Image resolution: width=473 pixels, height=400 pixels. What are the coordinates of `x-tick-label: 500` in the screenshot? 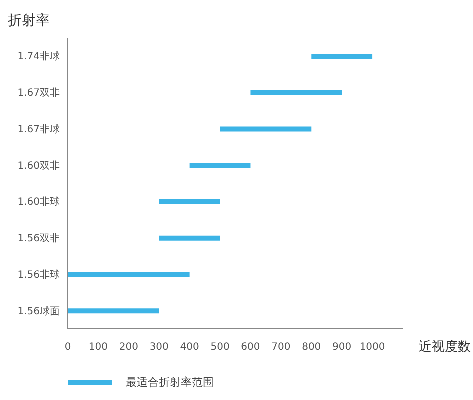 It's located at (220, 348).